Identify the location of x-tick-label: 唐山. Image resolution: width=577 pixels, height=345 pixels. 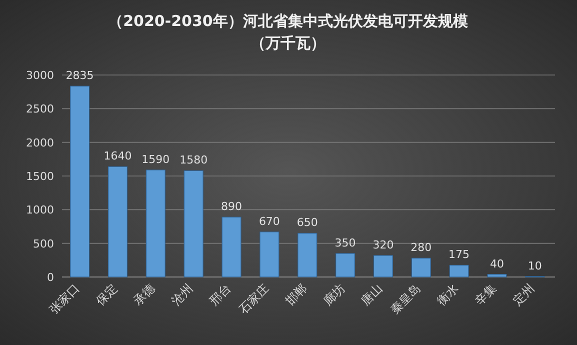
(372, 294).